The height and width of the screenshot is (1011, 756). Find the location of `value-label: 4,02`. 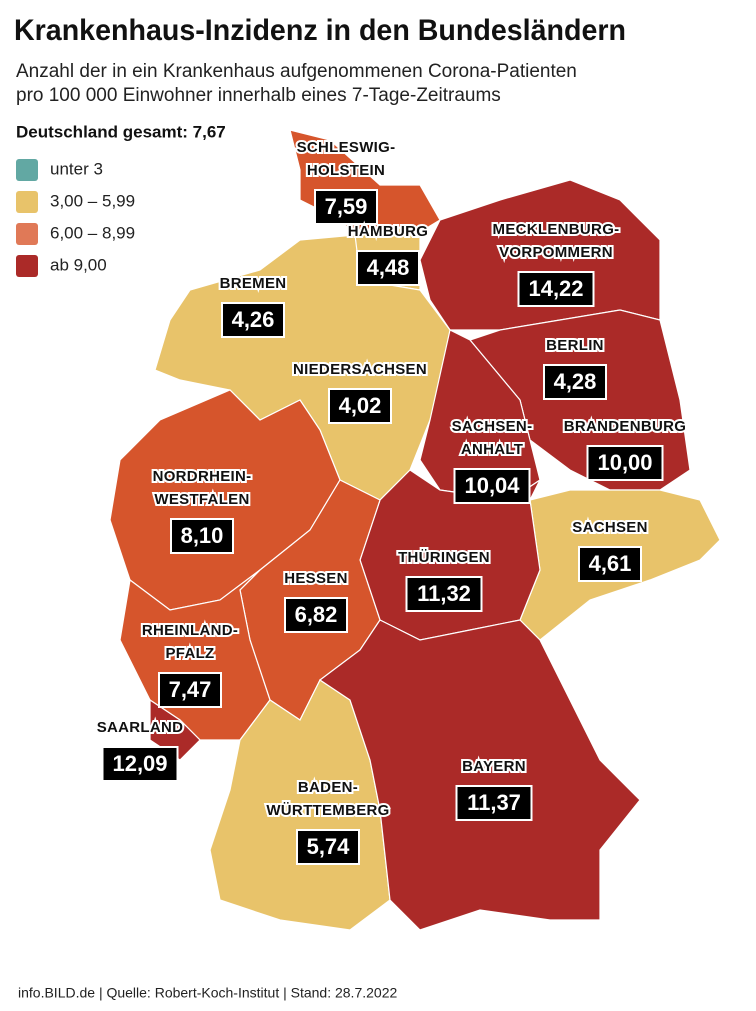

value-label: 4,02 is located at coordinates (360, 405).